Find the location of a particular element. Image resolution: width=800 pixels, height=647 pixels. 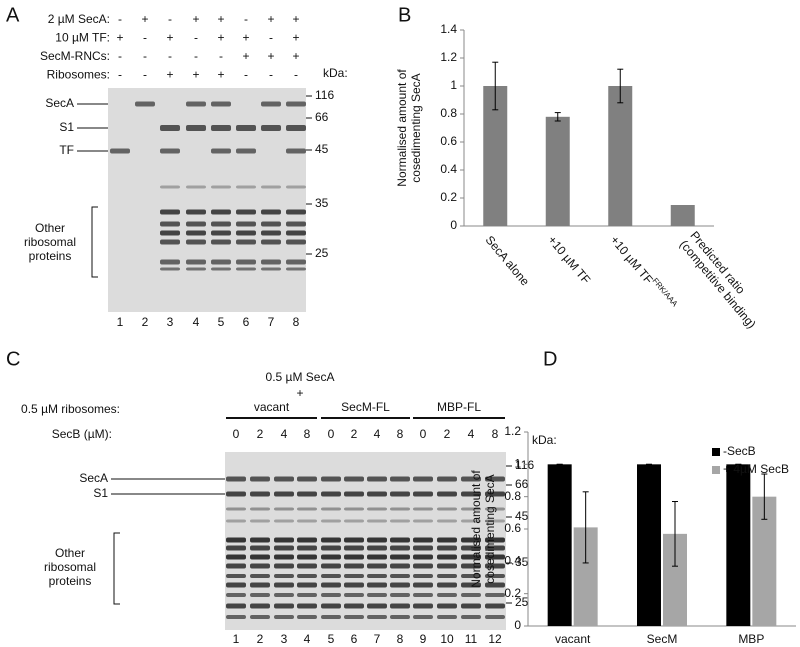

group-label: SecM-FL is located at coordinates (365, 407).